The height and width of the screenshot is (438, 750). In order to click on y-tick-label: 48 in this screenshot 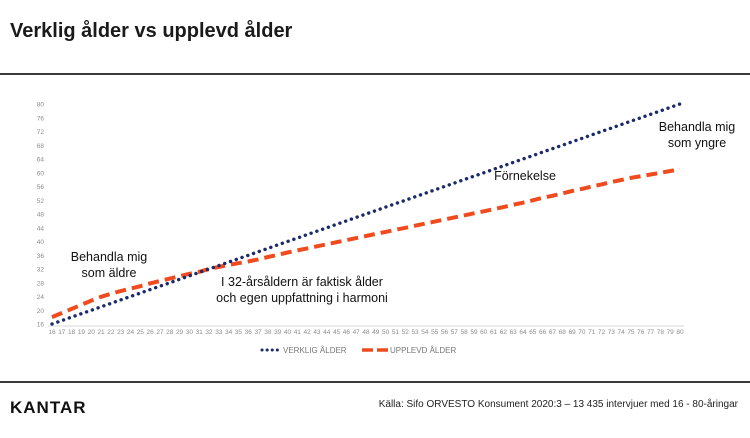, I will do `click(41, 215)`.